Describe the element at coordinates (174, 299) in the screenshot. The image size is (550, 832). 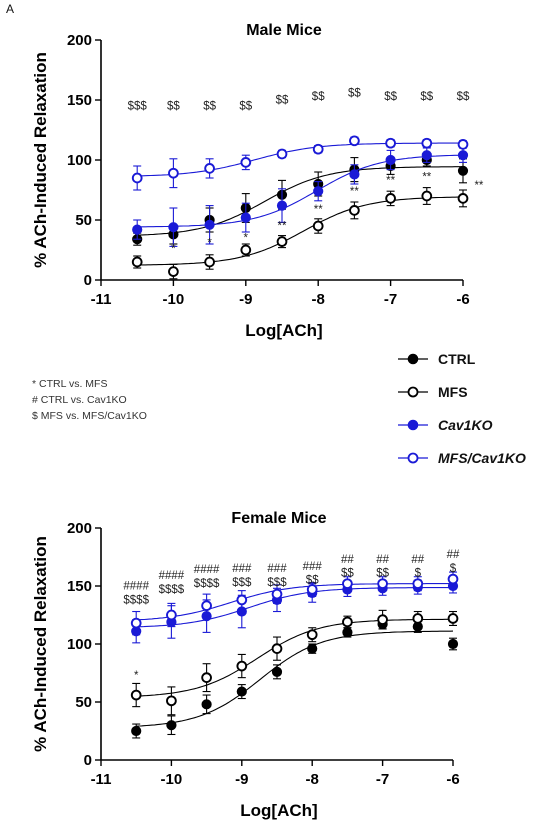
I see `x-tick-label: -10` at that location.